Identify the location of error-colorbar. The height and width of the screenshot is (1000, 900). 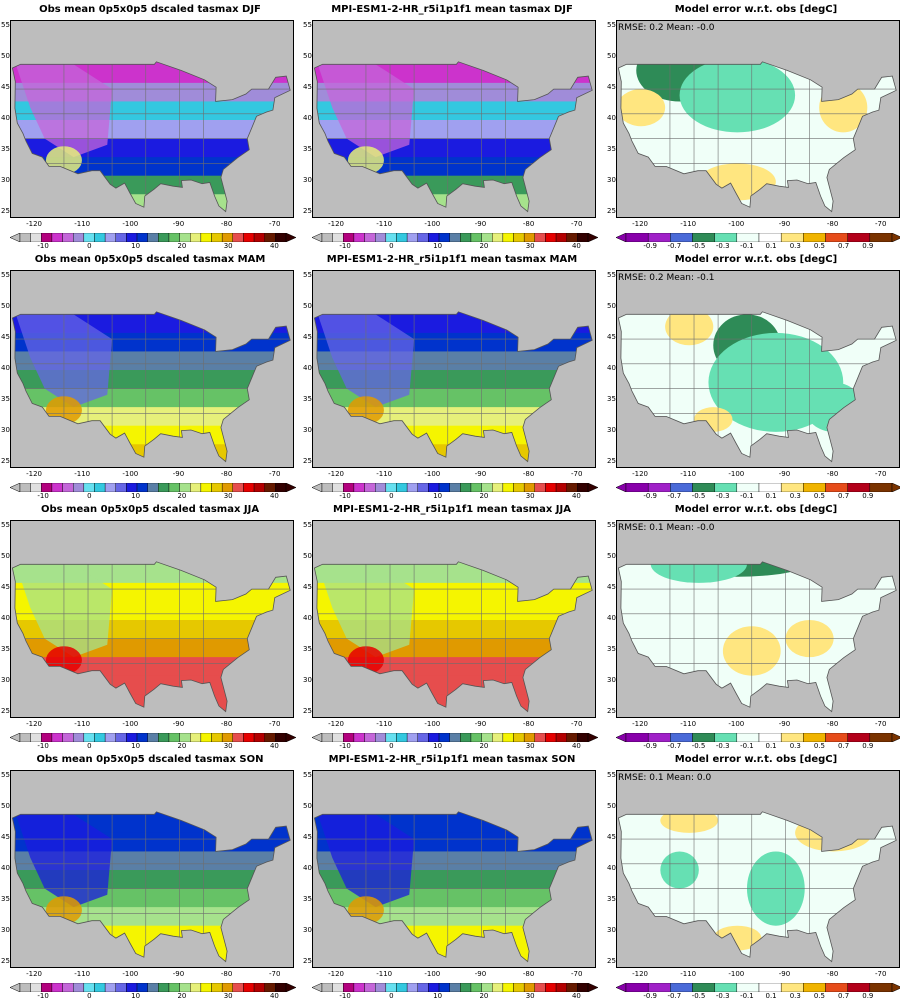
(758, 237).